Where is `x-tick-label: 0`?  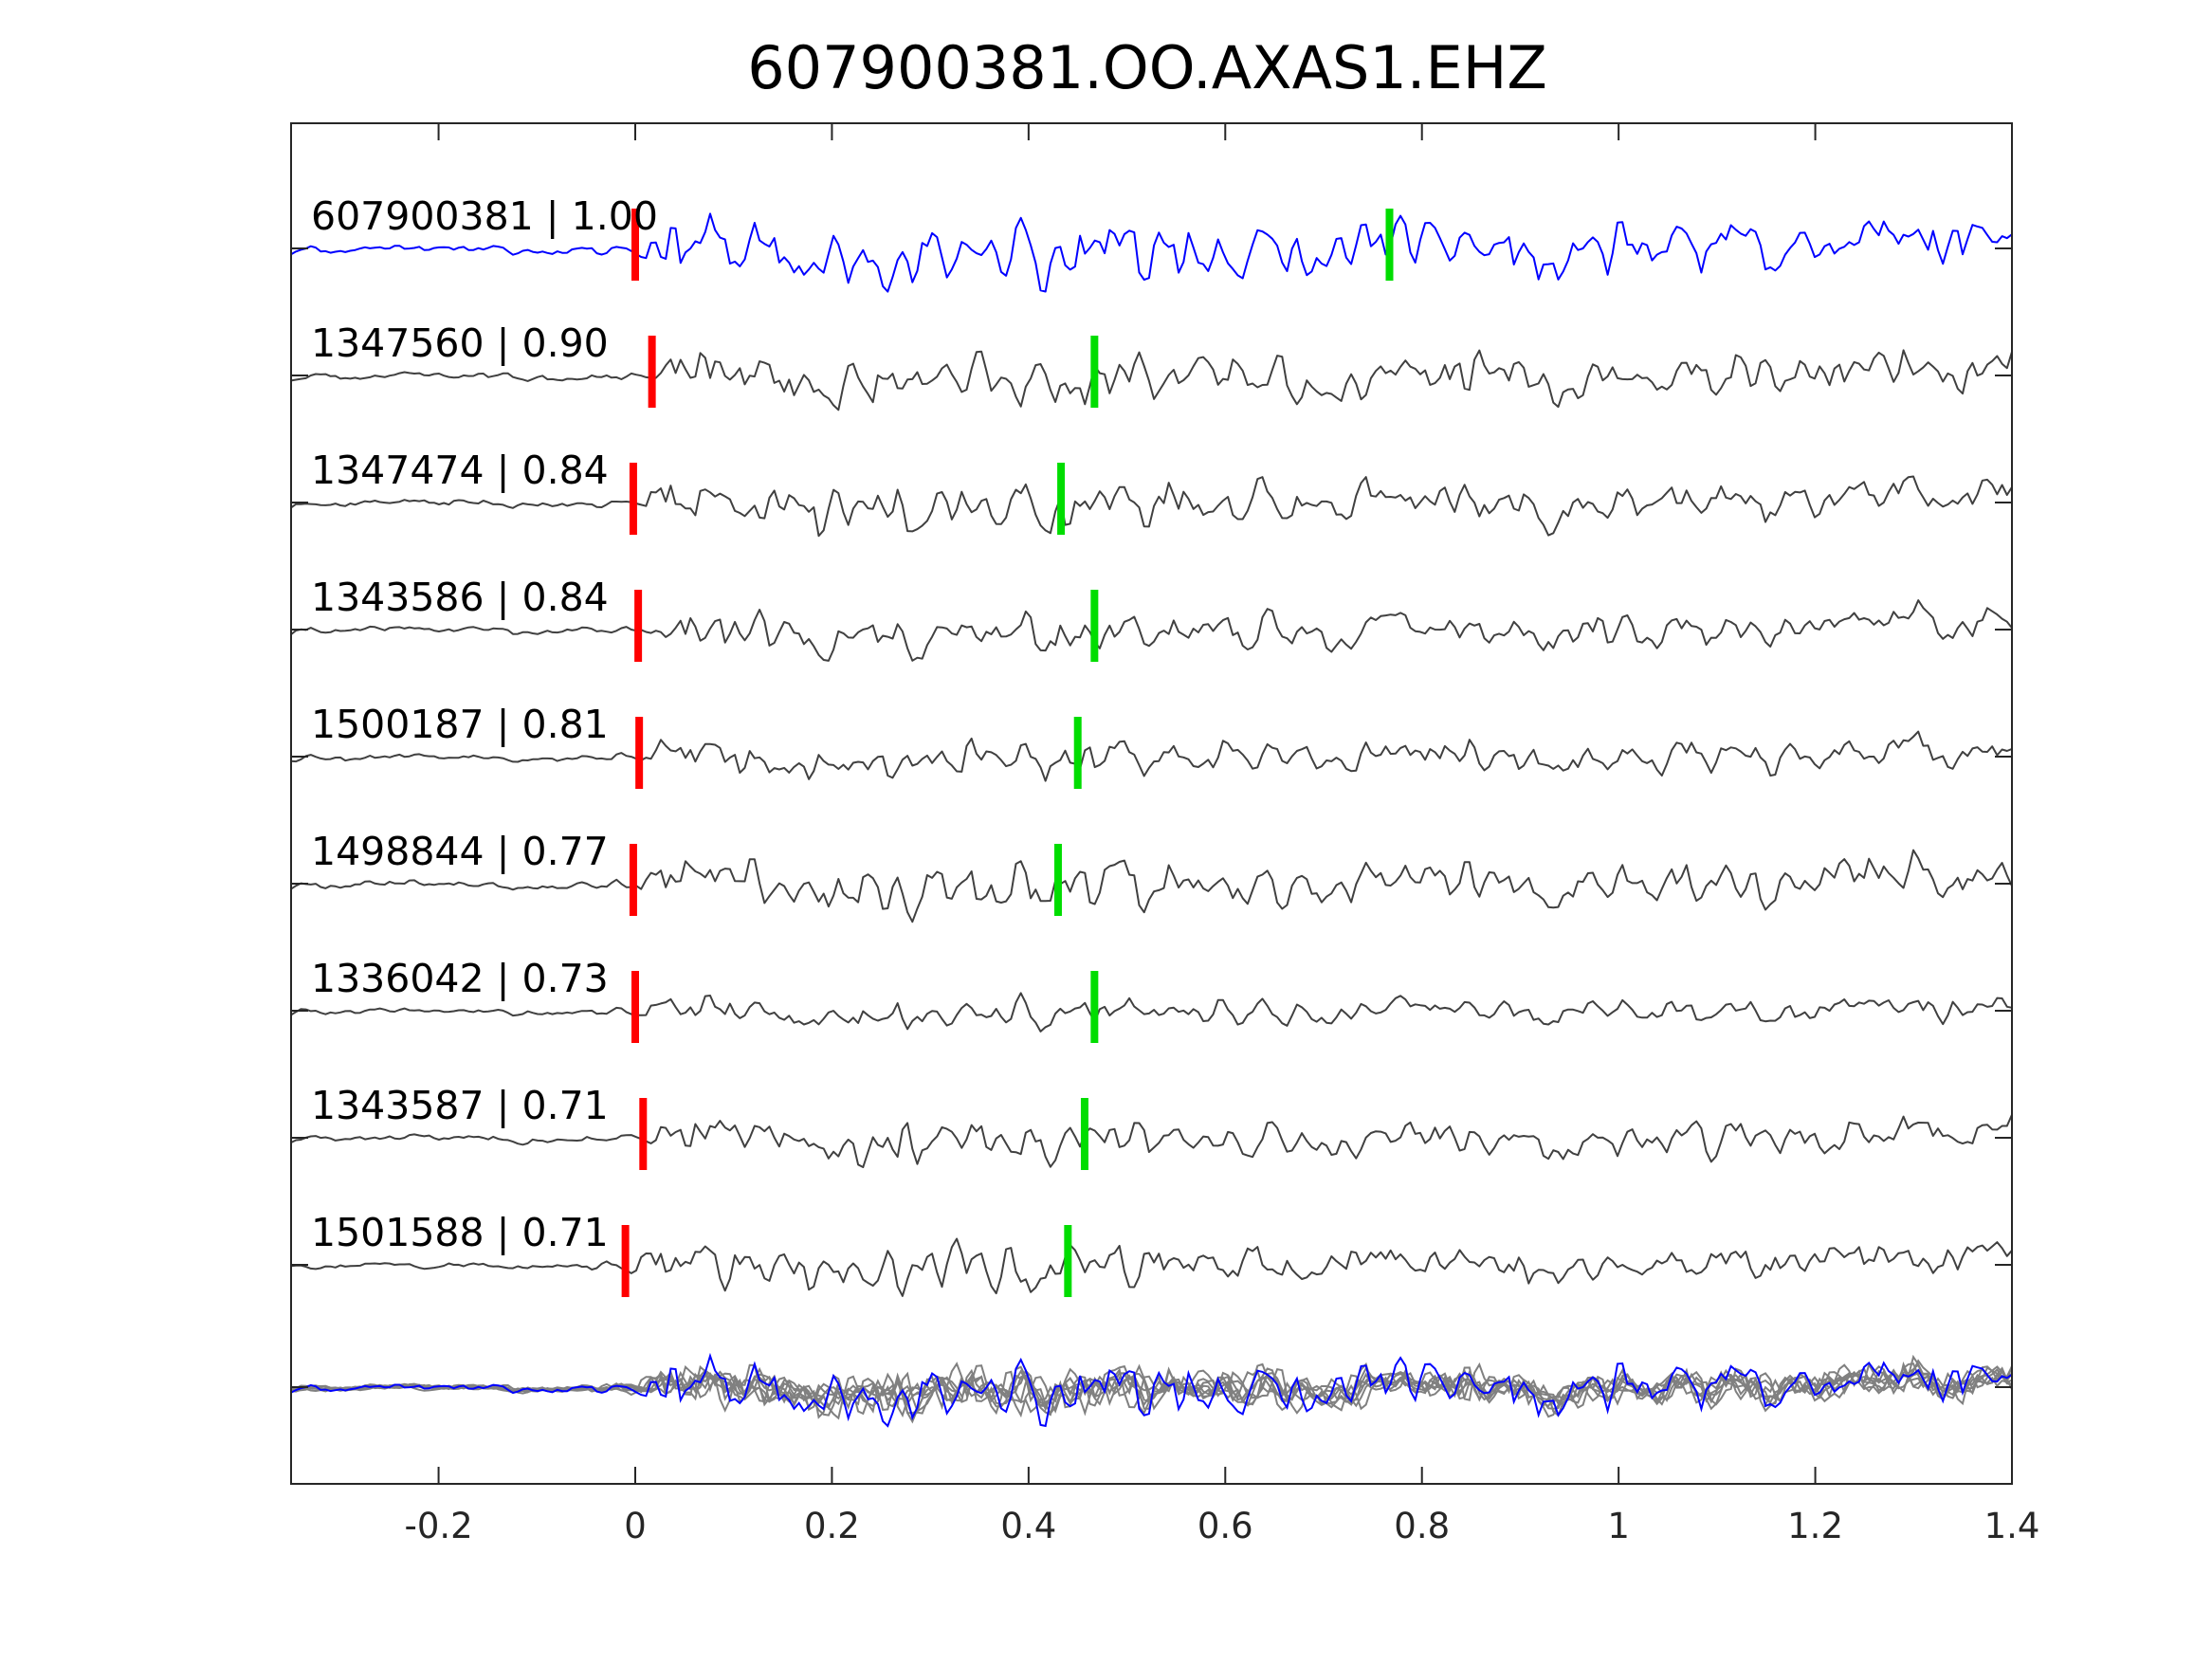
x-tick-label: 0 is located at coordinates (635, 1526).